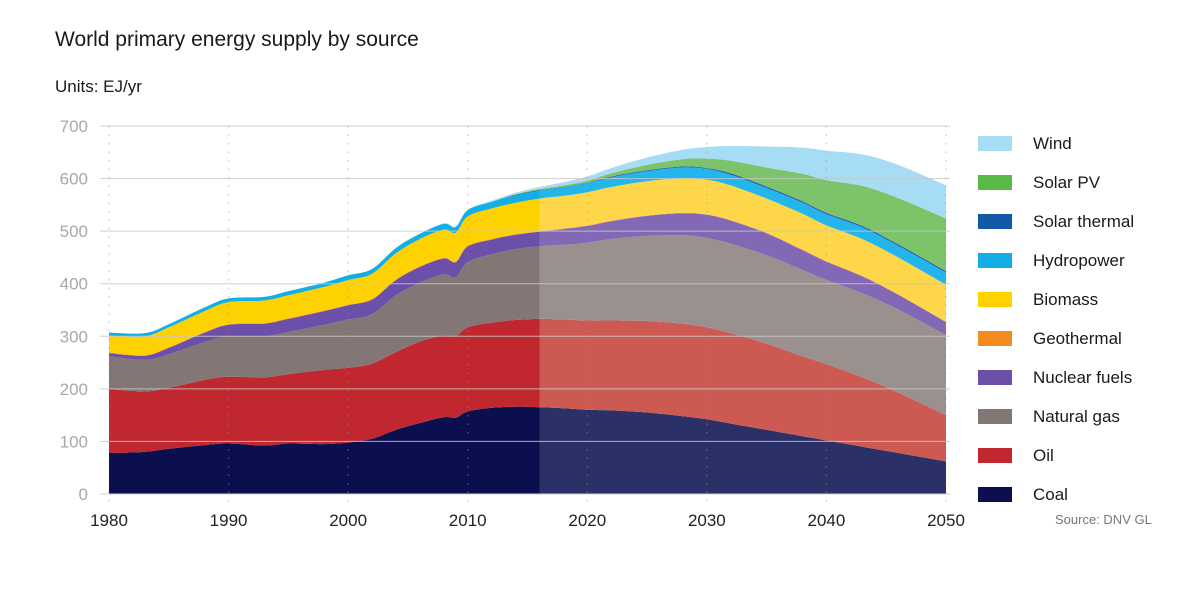 The height and width of the screenshot is (592, 1200). I want to click on legend-label: Solar thermal, so click(1084, 221).